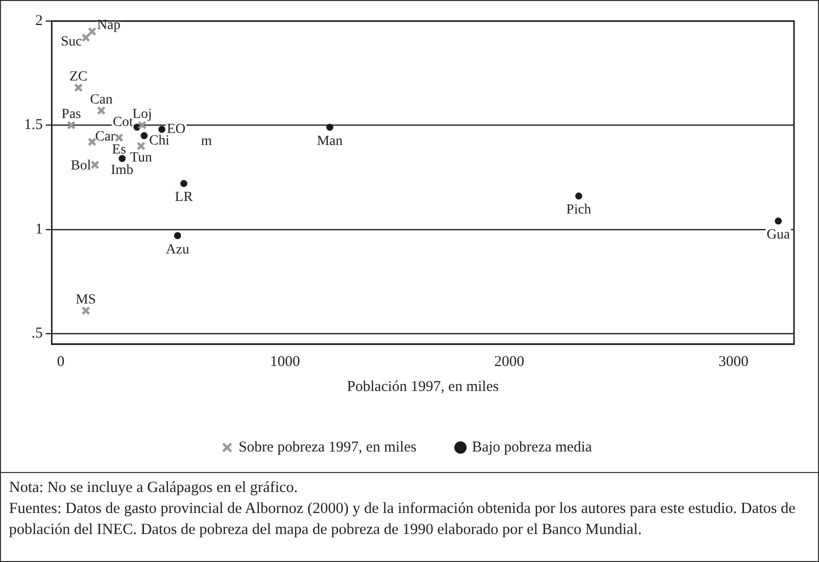 This screenshot has height=562, width=819. Describe the element at coordinates (37, 334) in the screenshot. I see `y-tick-label: .5` at that location.